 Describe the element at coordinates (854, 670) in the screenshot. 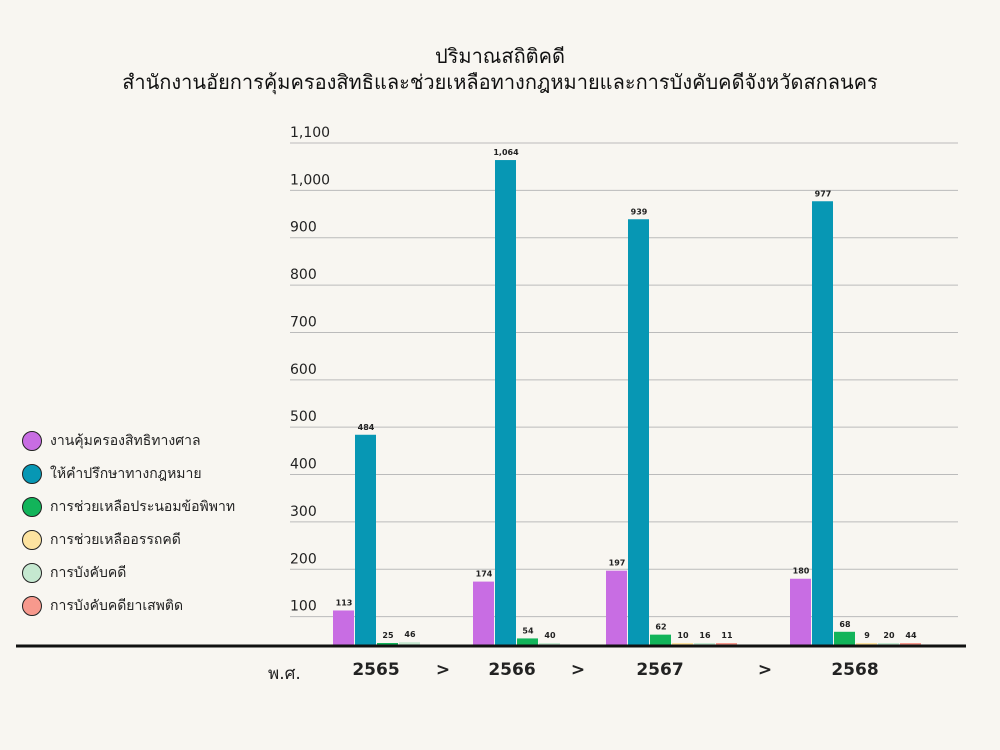

I see `x-tick-label: 2568` at that location.